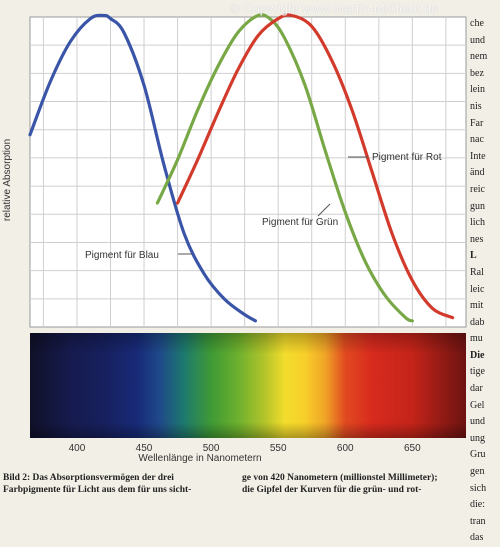 The height and width of the screenshot is (547, 500). Describe the element at coordinates (477, 472) in the screenshot. I see `side-text-line: gen` at that location.